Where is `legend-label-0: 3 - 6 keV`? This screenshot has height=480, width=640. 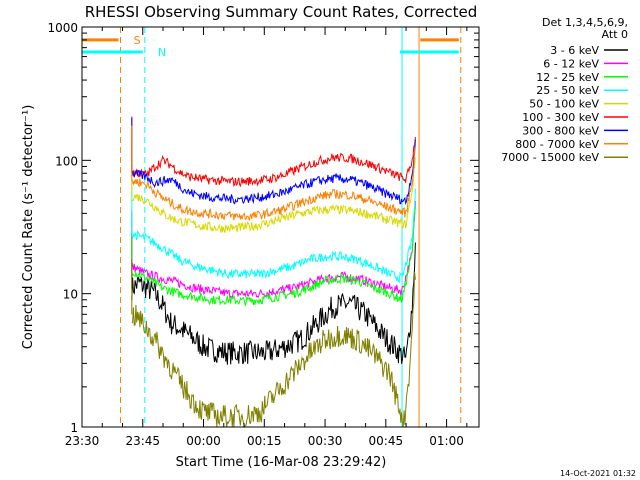
legend-label-0: 3 - 6 keV is located at coordinates (574, 50).